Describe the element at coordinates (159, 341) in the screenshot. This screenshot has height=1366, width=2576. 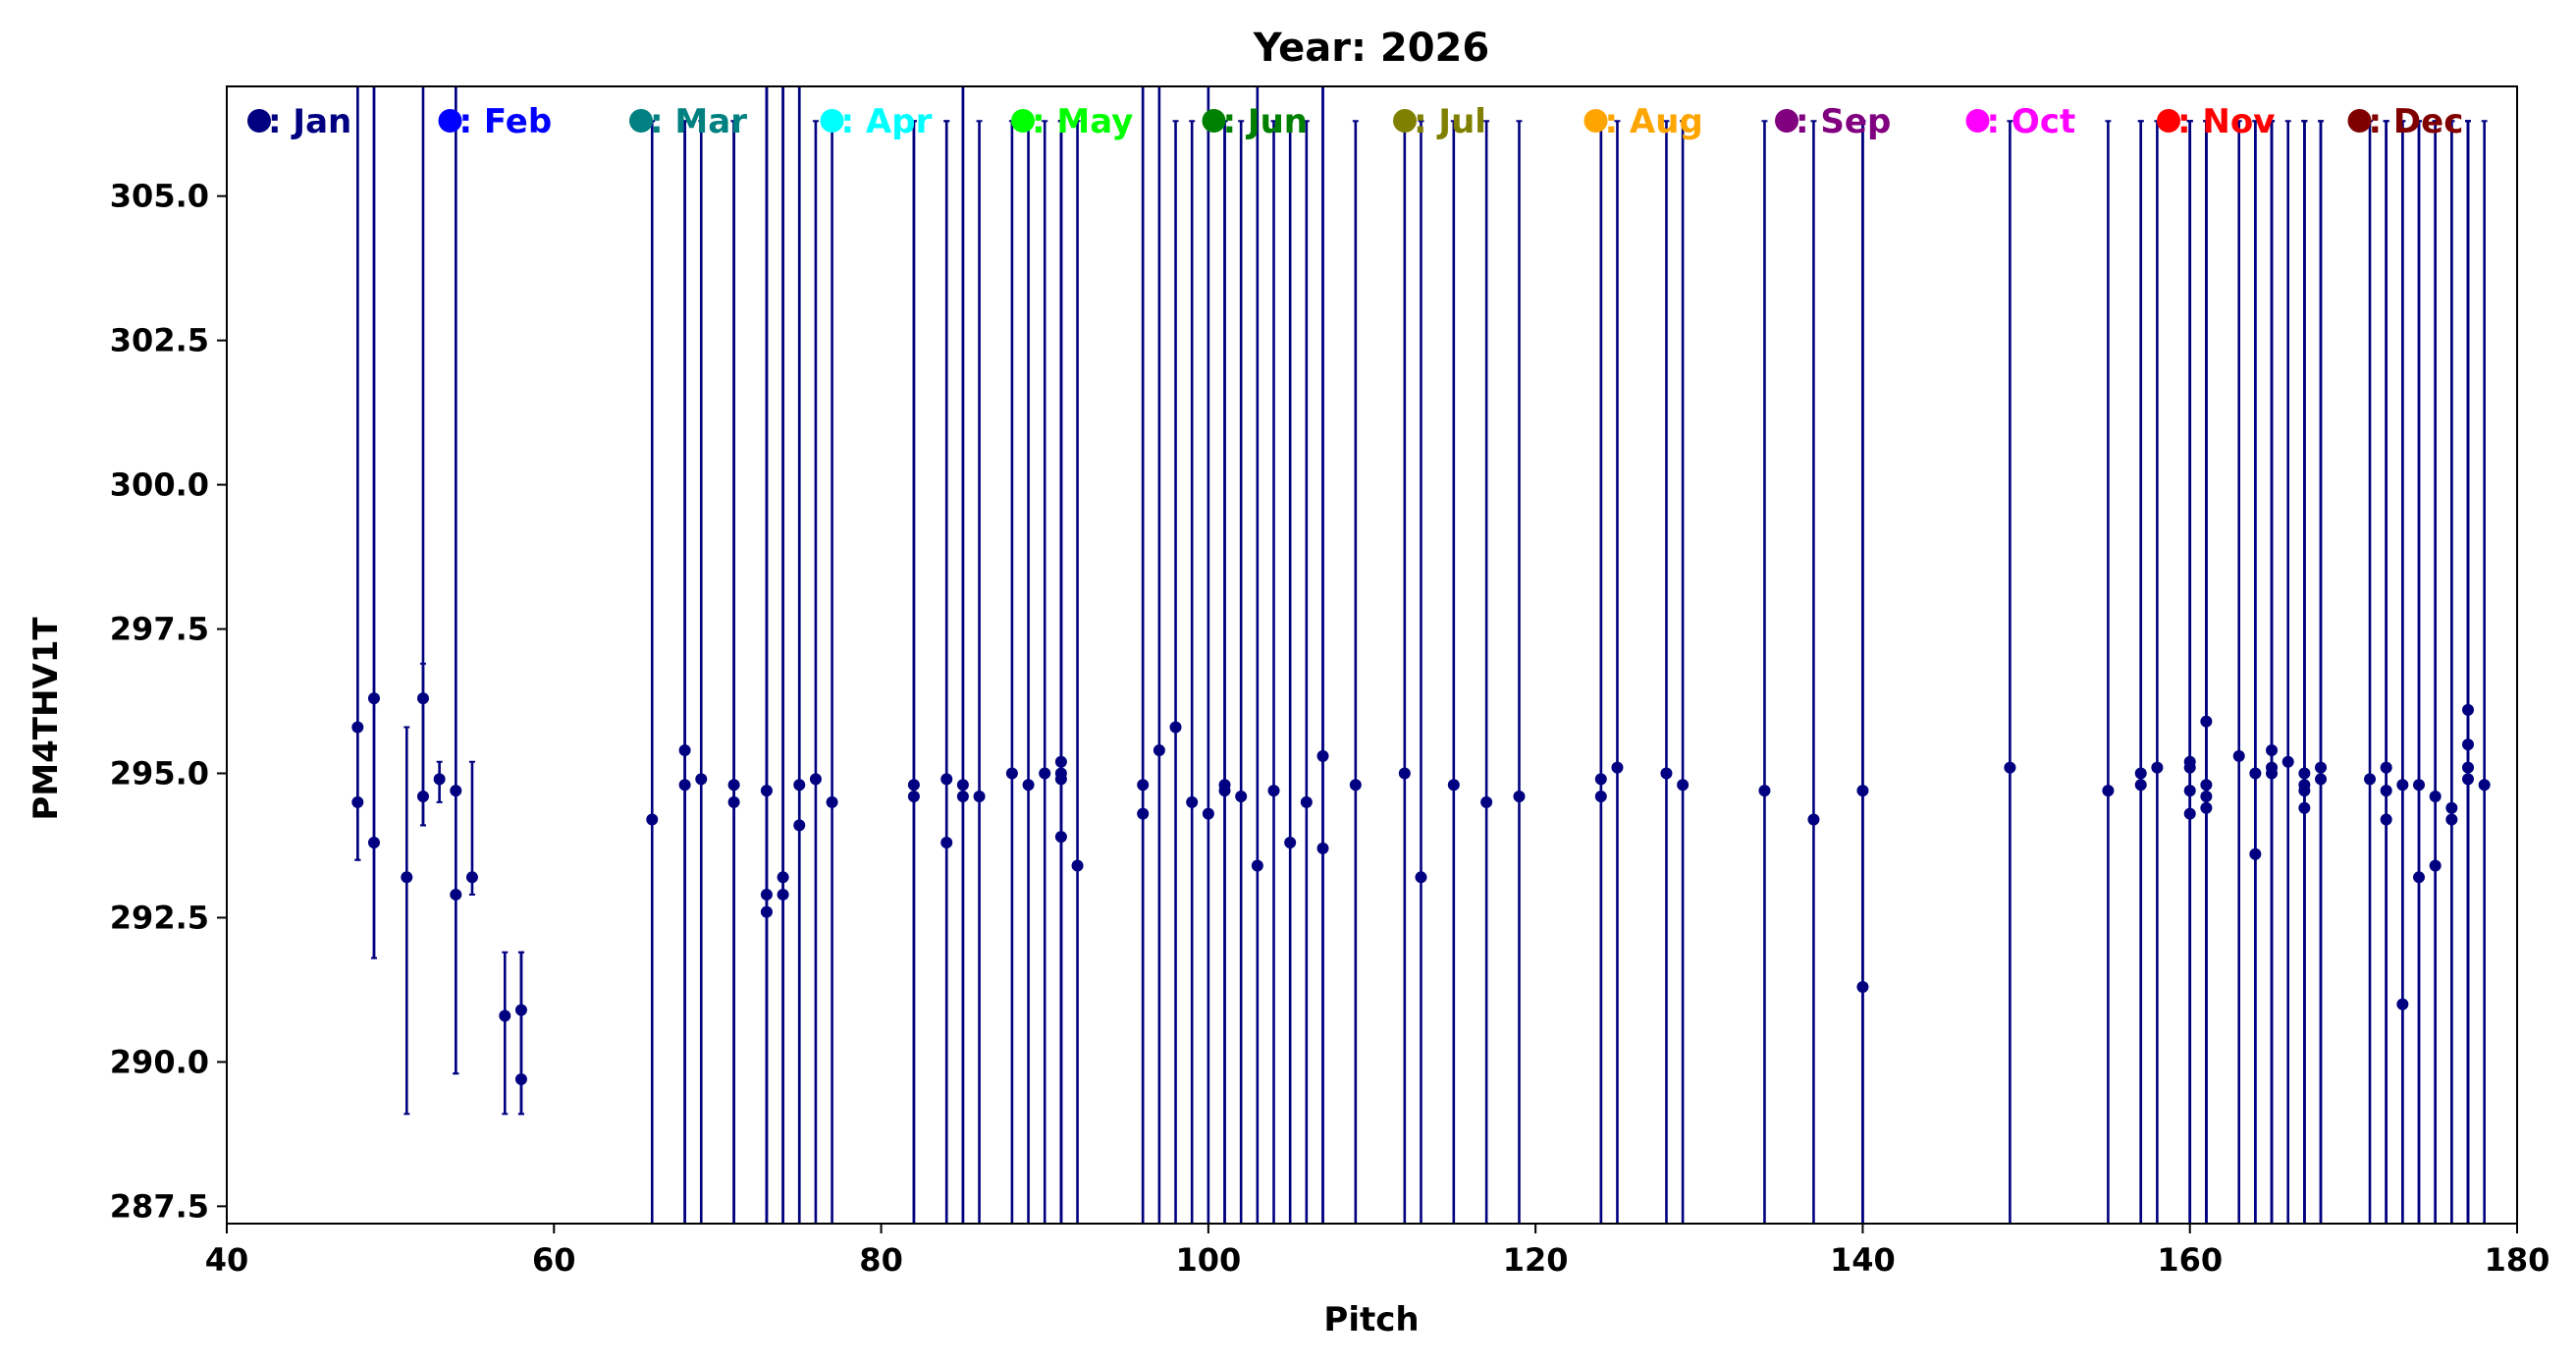
I see `y-tick-label: 302.5` at that location.